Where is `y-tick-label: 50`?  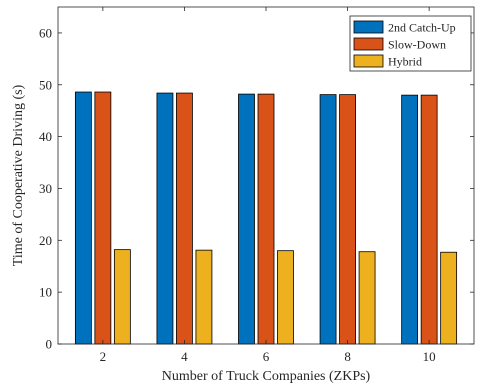
y-tick-label: 50 is located at coordinates (45, 84).